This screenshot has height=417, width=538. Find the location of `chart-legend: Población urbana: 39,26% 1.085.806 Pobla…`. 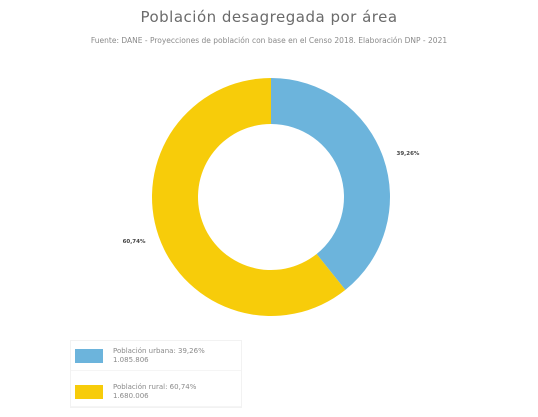

chart-legend: Población urbana: 39,26% 1.085.806 Pobla… is located at coordinates (156, 374).